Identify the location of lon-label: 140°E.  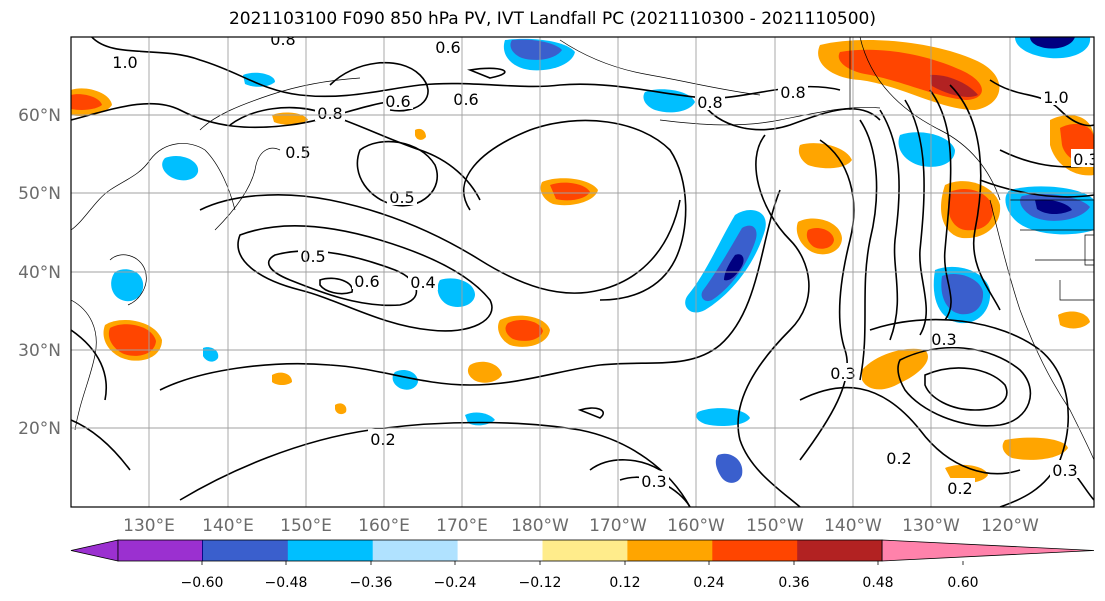
(228, 526).